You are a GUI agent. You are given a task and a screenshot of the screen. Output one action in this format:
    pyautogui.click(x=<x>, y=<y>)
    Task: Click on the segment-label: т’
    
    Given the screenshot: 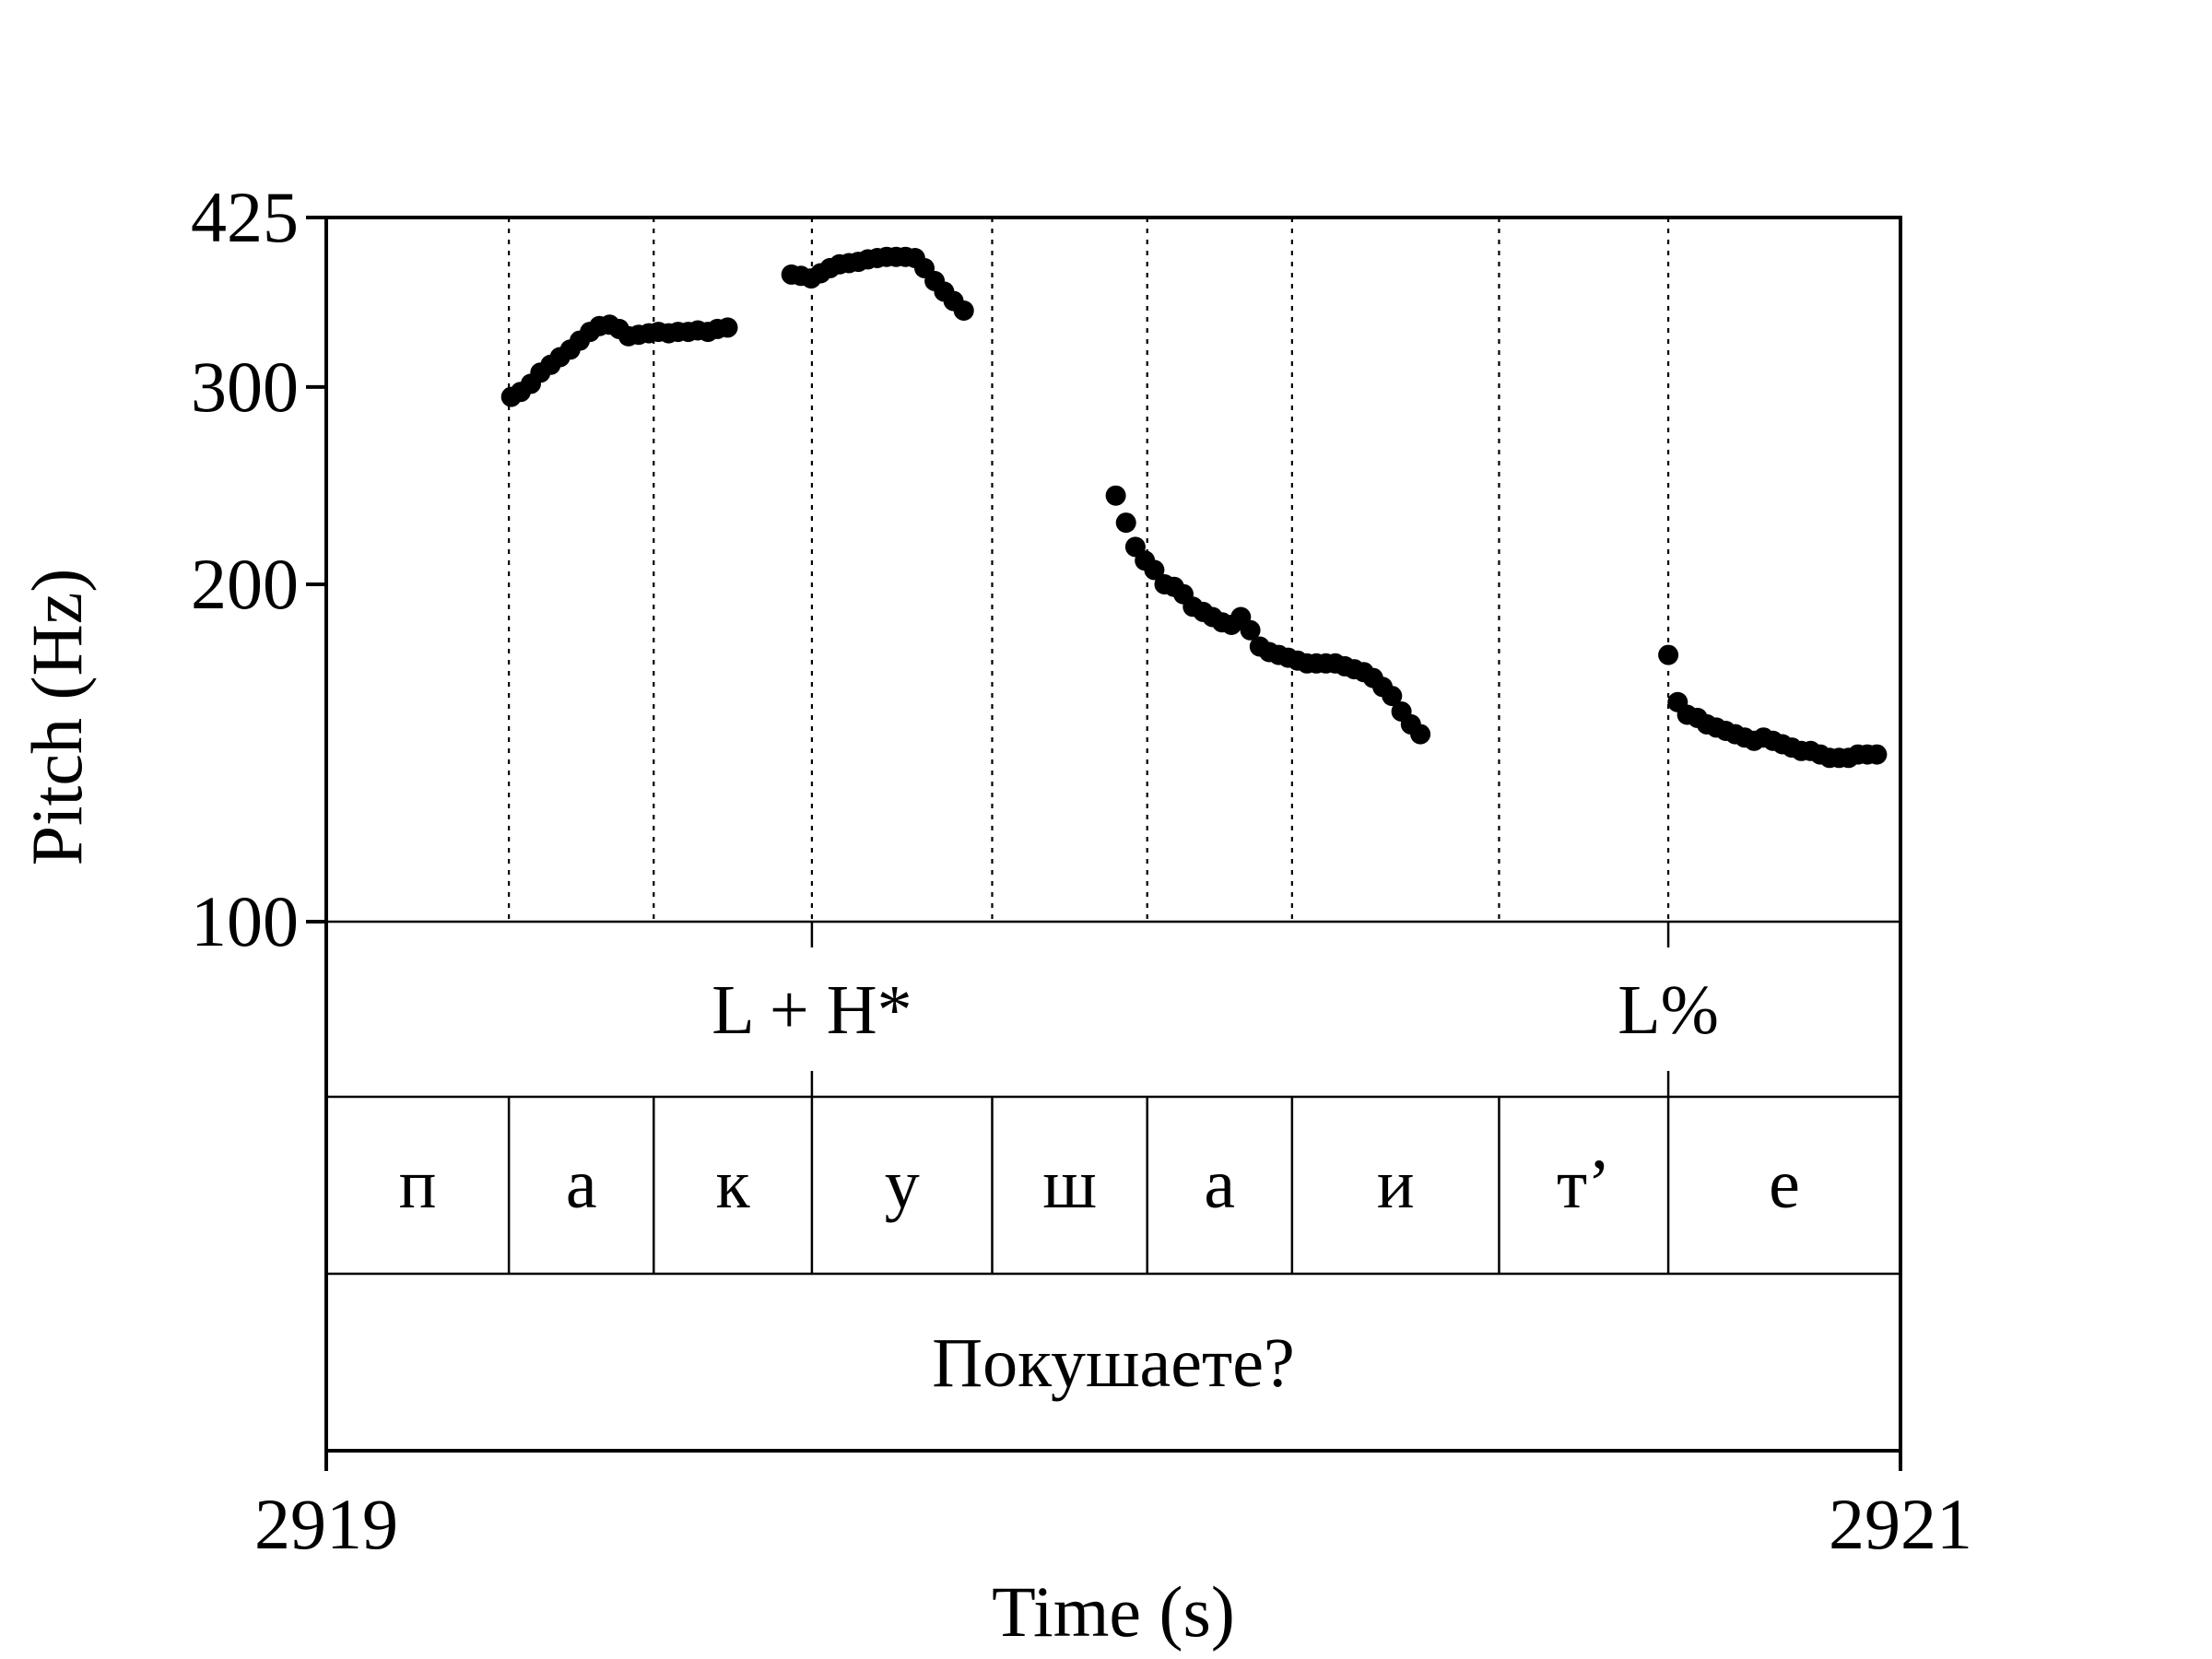 What is the action you would take?
    pyautogui.click(x=1584, y=1184)
    